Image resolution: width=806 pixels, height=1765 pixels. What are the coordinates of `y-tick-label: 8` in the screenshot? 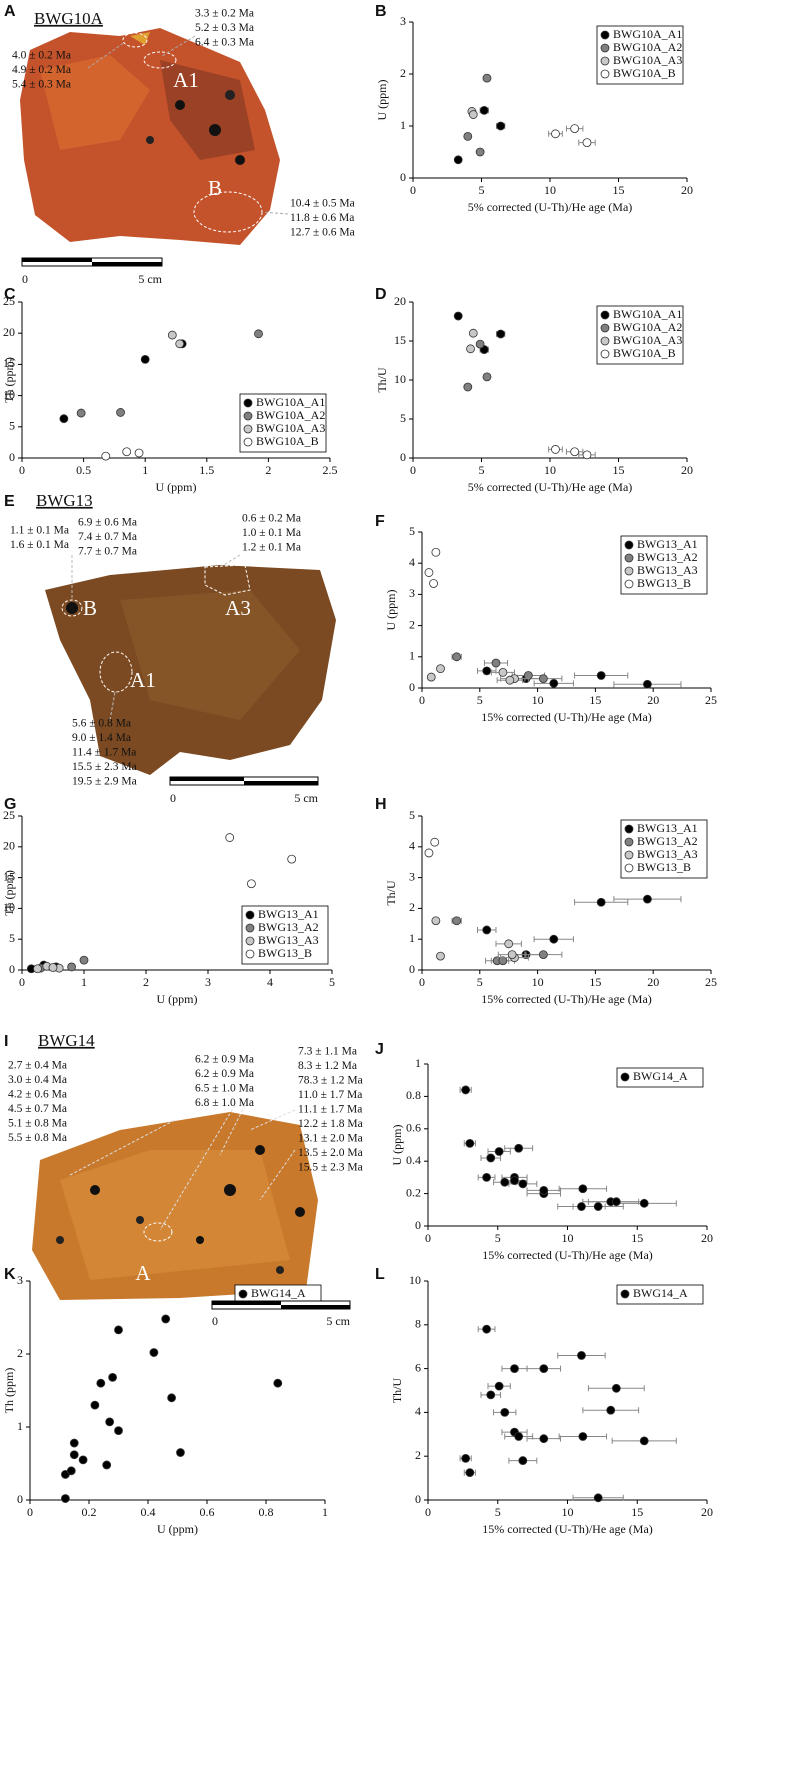 It's located at (418, 1324).